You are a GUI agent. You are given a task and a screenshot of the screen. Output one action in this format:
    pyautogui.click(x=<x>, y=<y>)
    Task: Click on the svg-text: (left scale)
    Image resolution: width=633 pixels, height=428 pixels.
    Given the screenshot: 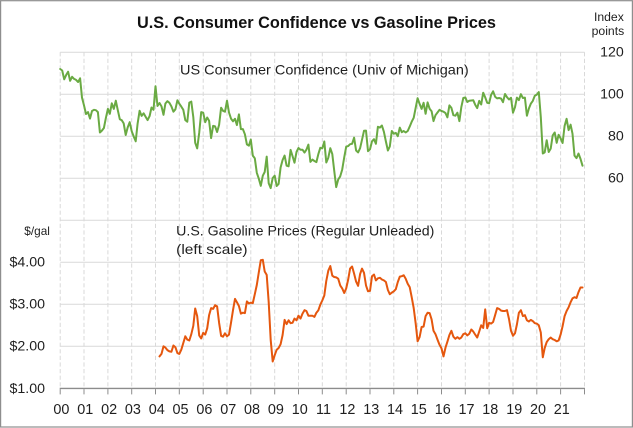 What is the action you would take?
    pyautogui.click(x=211, y=249)
    